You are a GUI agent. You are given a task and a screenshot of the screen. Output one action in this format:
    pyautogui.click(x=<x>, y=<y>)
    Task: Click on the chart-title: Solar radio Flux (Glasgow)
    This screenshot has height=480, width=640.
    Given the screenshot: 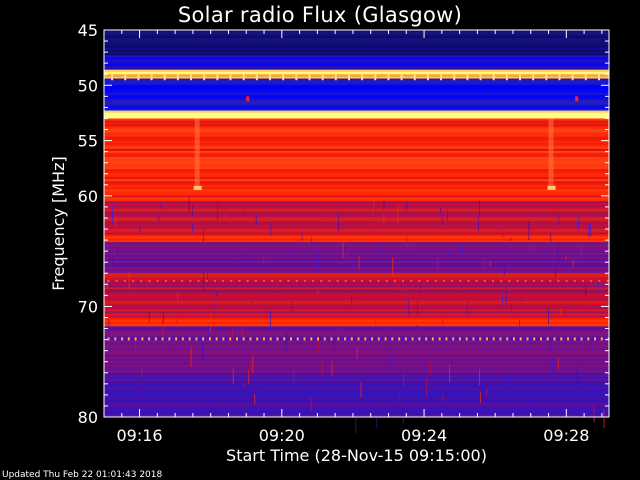 What is the action you would take?
    pyautogui.click(x=320, y=15)
    